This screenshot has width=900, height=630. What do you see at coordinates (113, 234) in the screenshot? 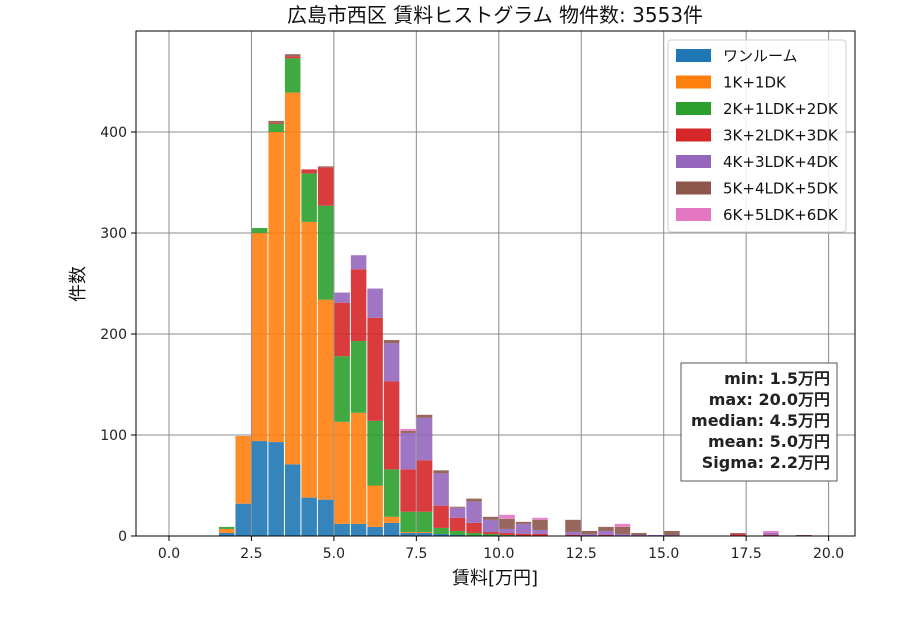
I see `y-tick-label: 300` at bounding box center [113, 234].